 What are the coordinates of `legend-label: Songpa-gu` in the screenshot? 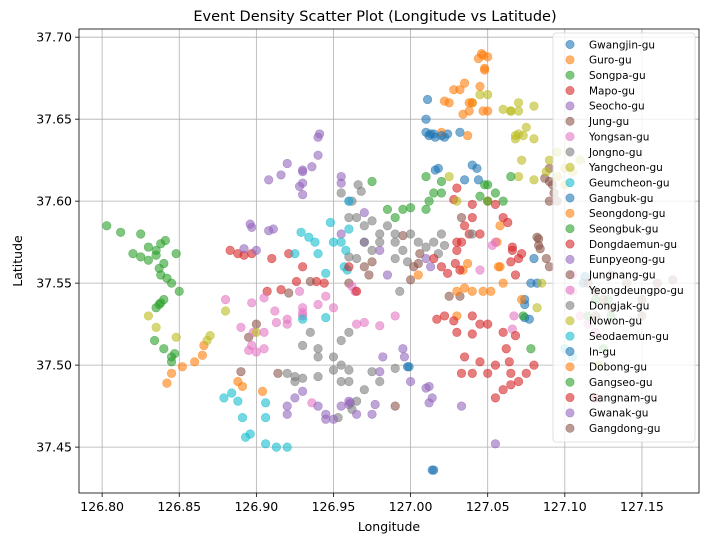 It's located at (617, 76).